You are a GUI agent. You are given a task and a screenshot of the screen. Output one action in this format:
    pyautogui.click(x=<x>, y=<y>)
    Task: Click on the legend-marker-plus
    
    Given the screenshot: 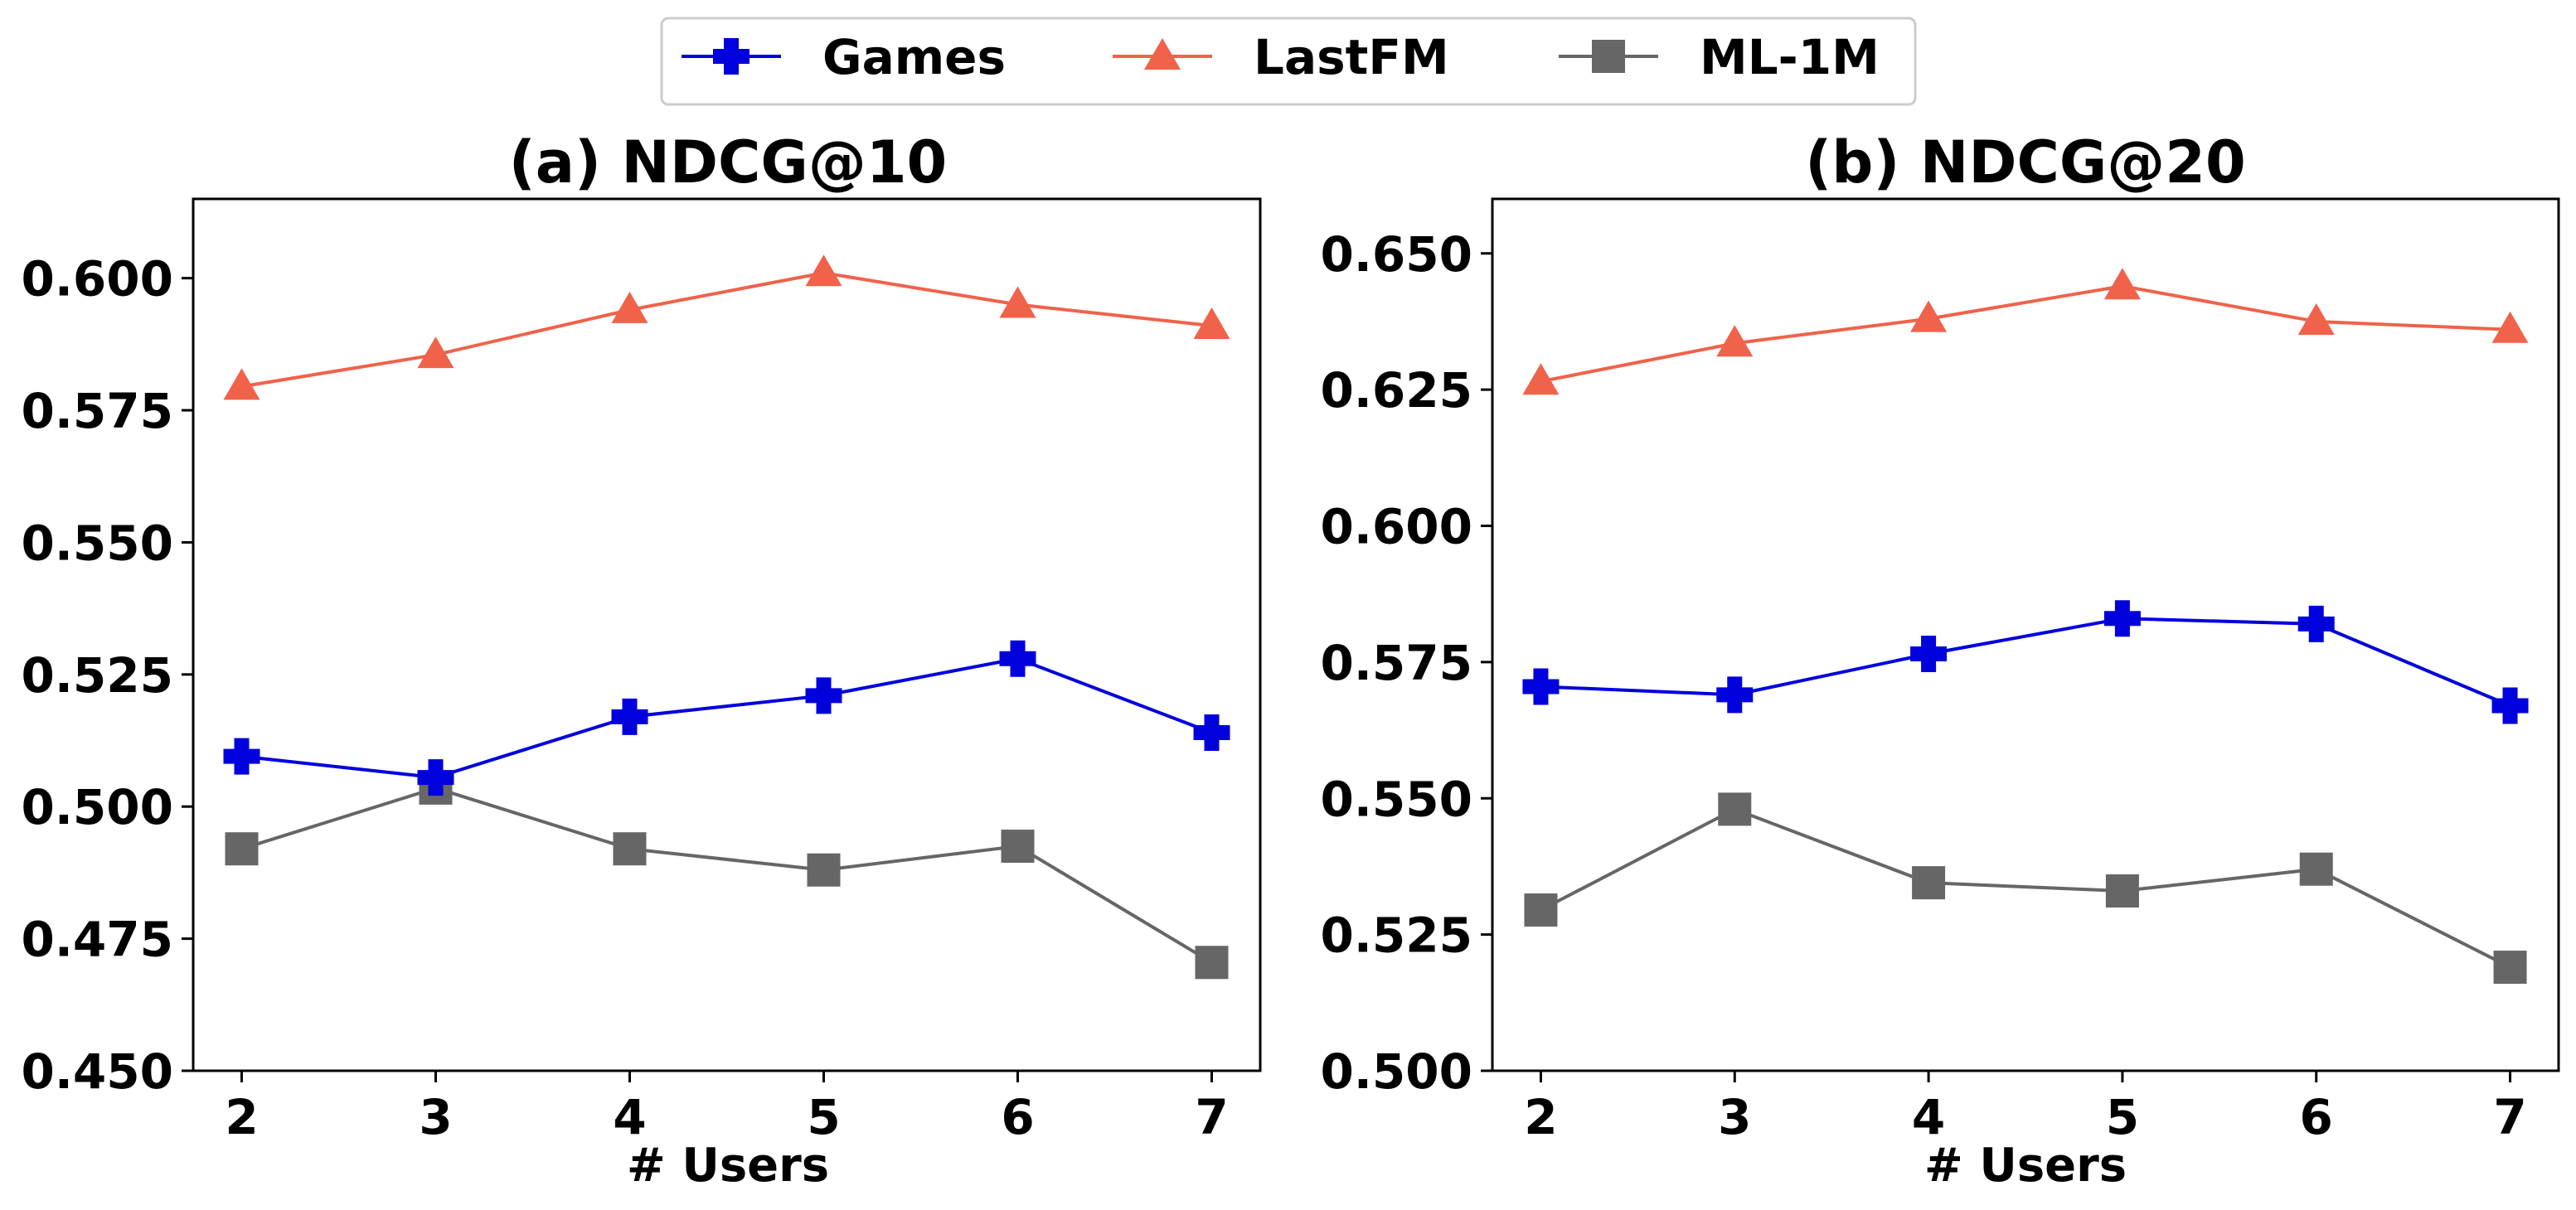 What is the action you would take?
    pyautogui.click(x=731, y=56)
    